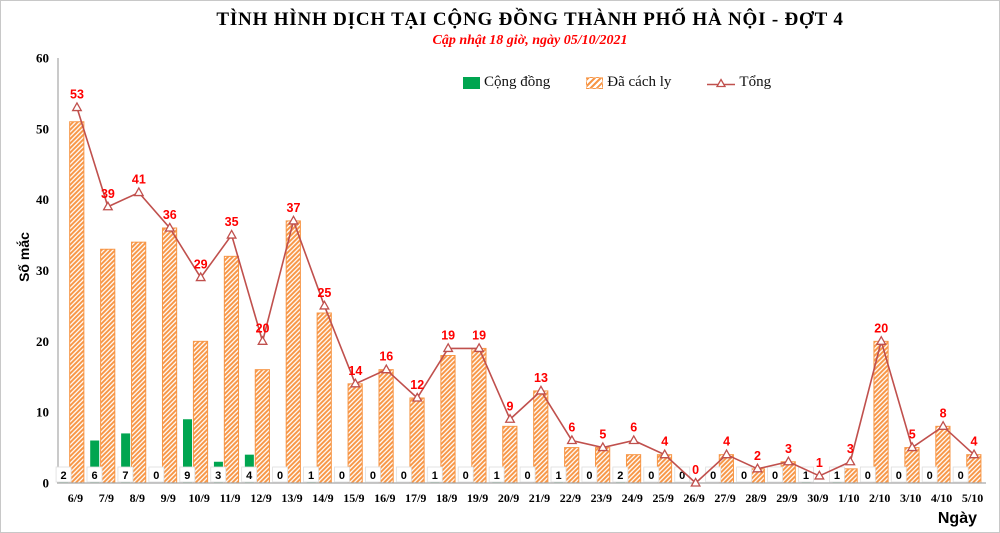  Describe the element at coordinates (108, 194) in the screenshot. I see `tong-value-label: 39` at that location.